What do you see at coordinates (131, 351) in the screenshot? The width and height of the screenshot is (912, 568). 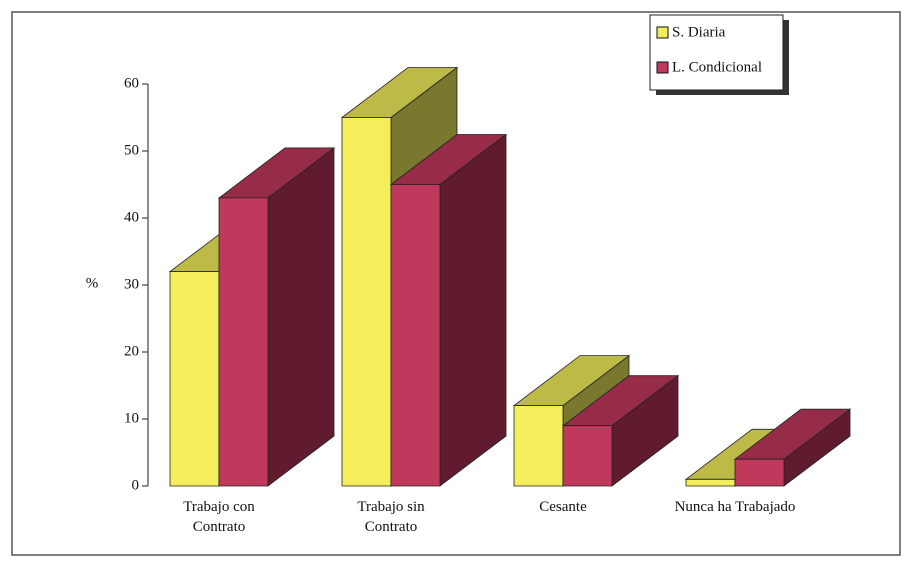 I see `y-tick-label: 20` at bounding box center [131, 351].